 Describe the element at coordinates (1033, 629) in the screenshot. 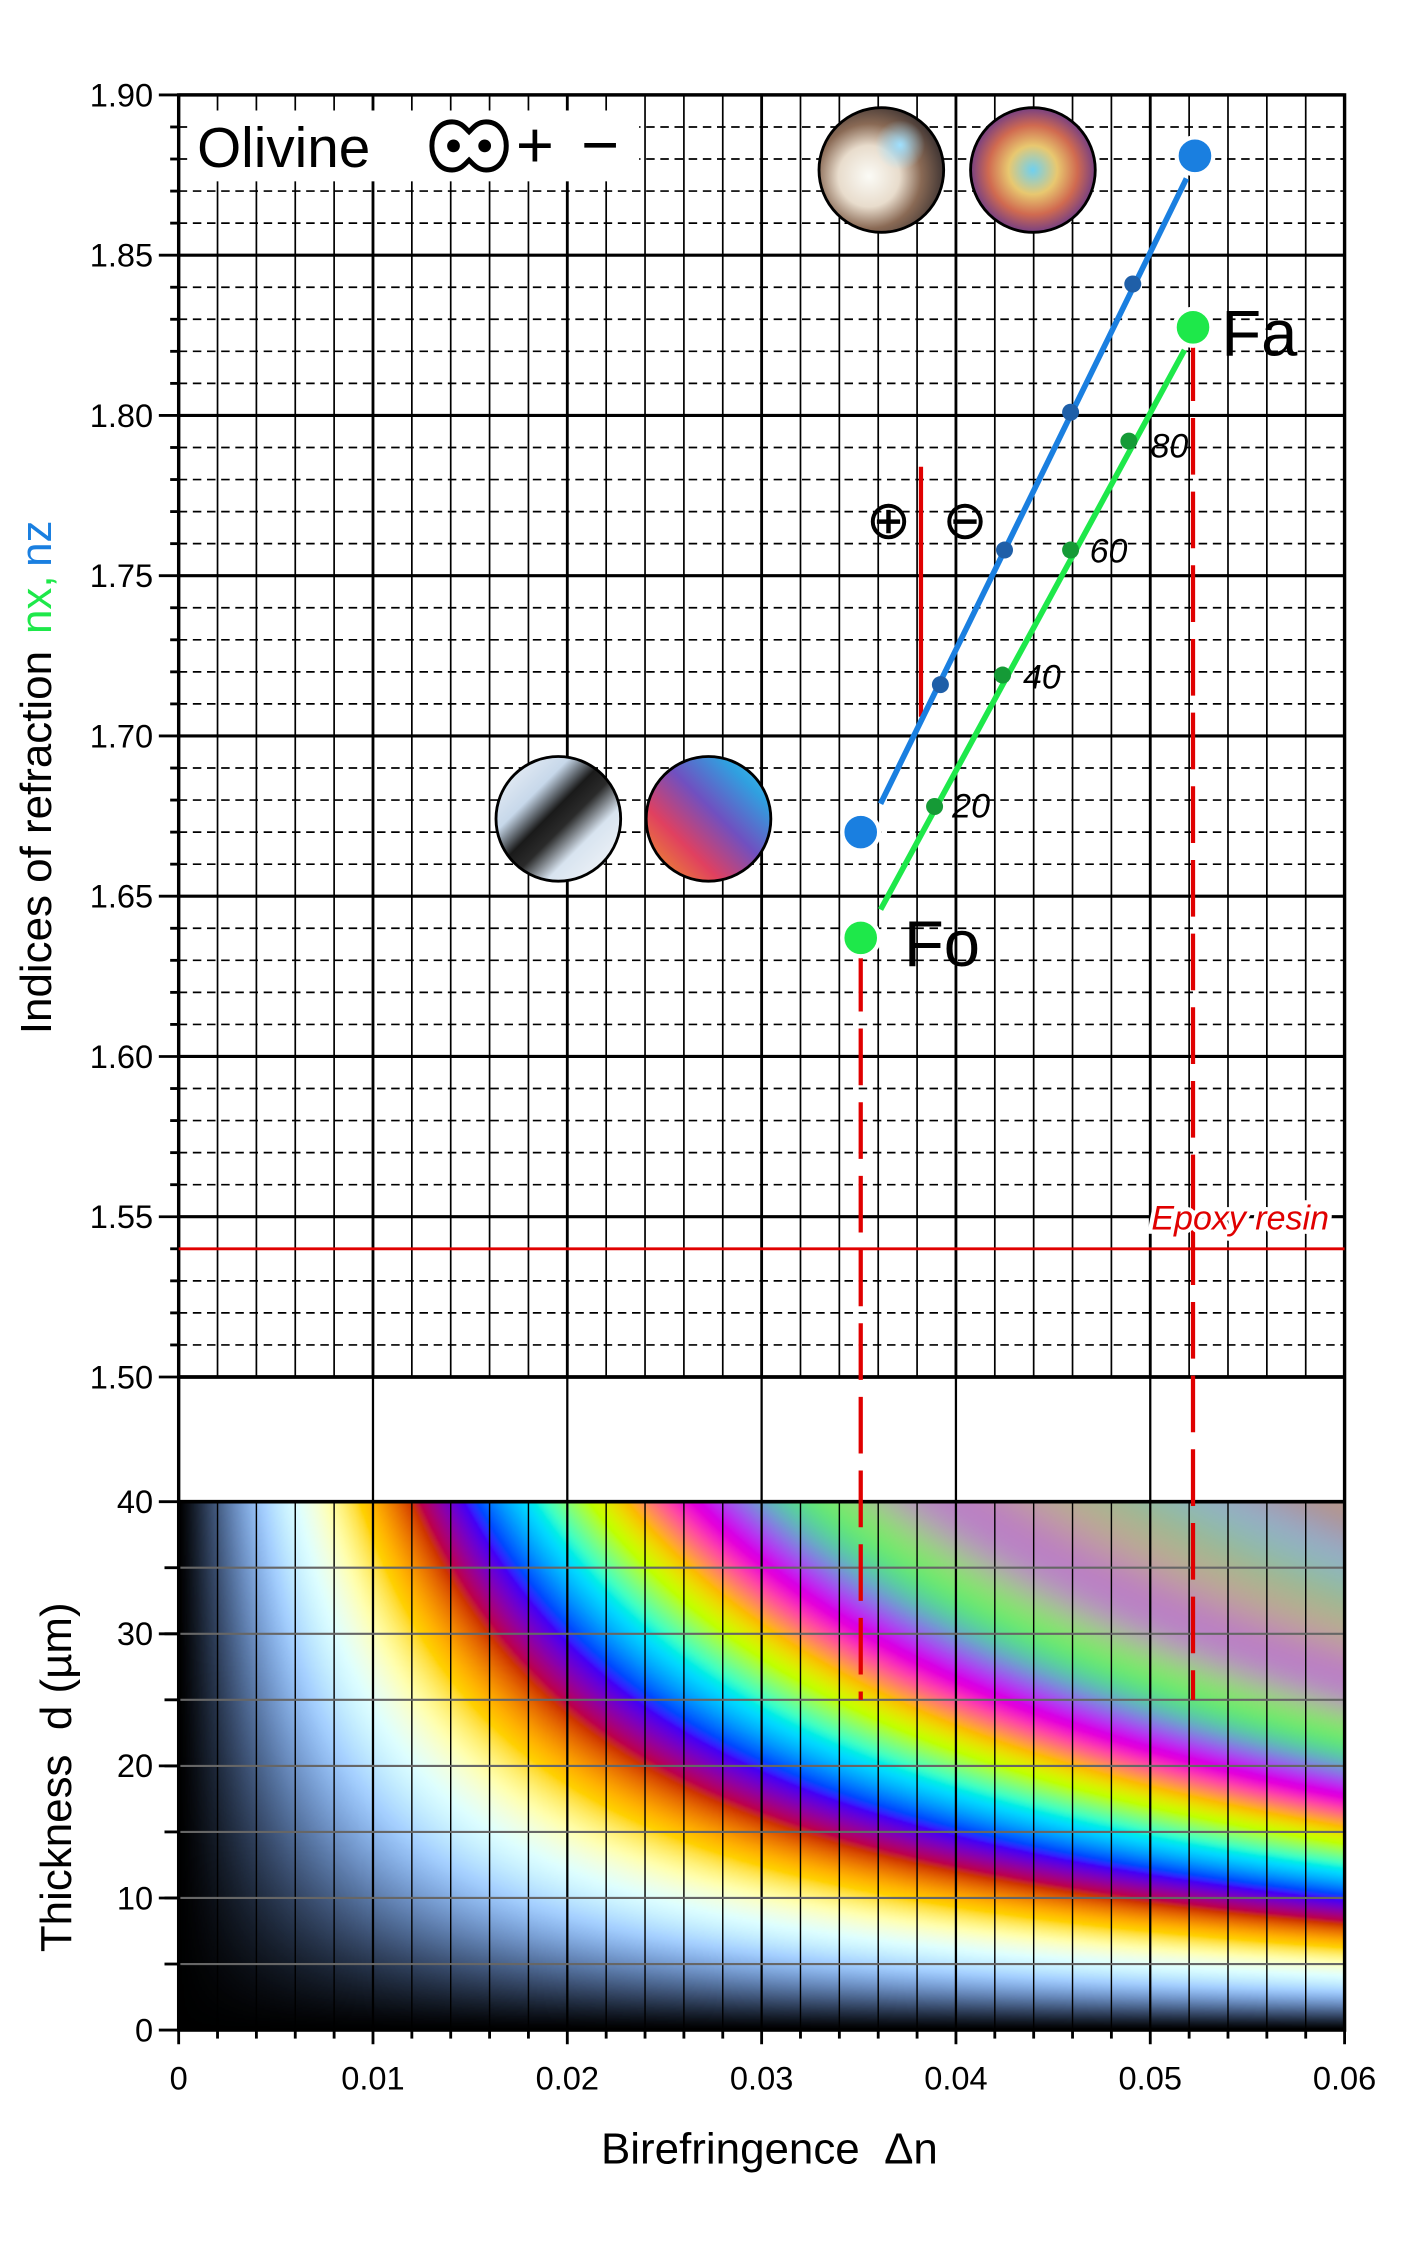

I see `series-line-nx` at that location.